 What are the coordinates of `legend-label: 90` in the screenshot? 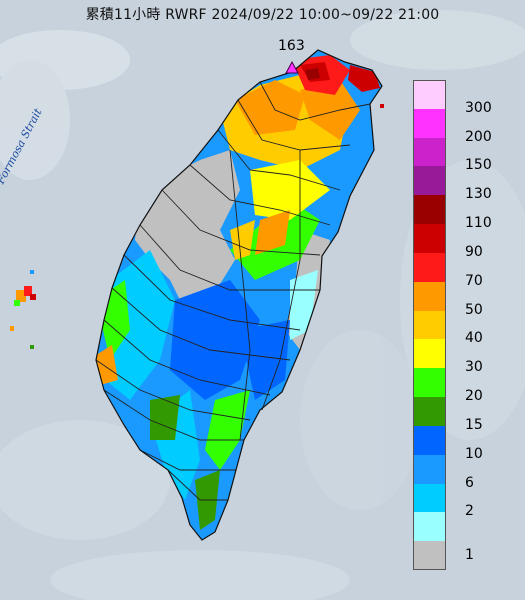 It's located at (474, 251).